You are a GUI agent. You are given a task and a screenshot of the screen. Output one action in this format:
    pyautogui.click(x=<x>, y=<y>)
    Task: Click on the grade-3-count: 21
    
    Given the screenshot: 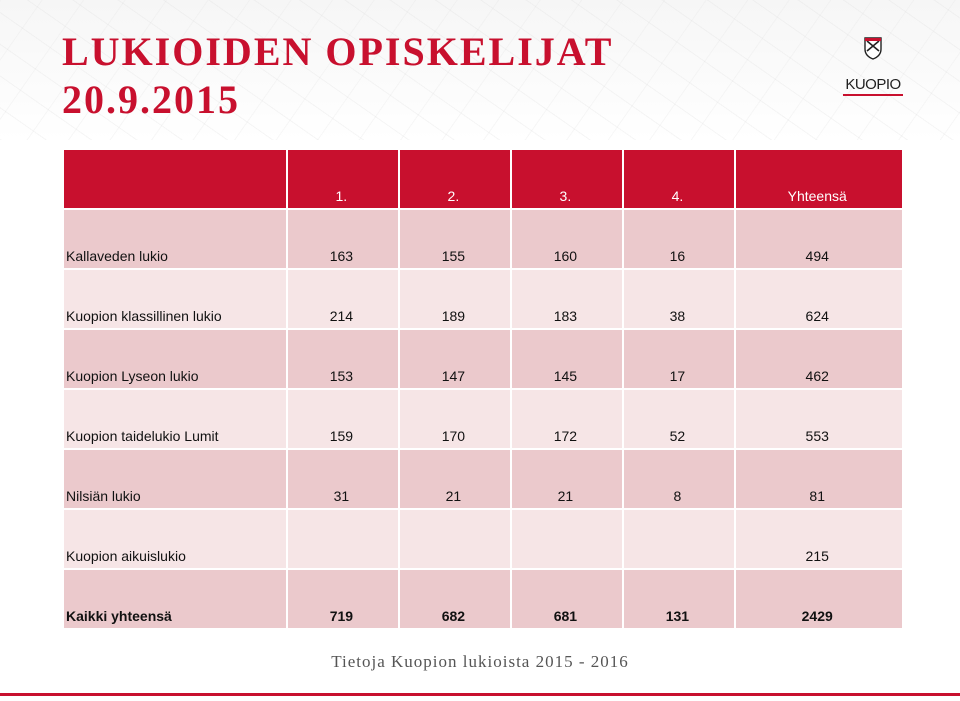 What is the action you would take?
    pyautogui.click(x=567, y=479)
    